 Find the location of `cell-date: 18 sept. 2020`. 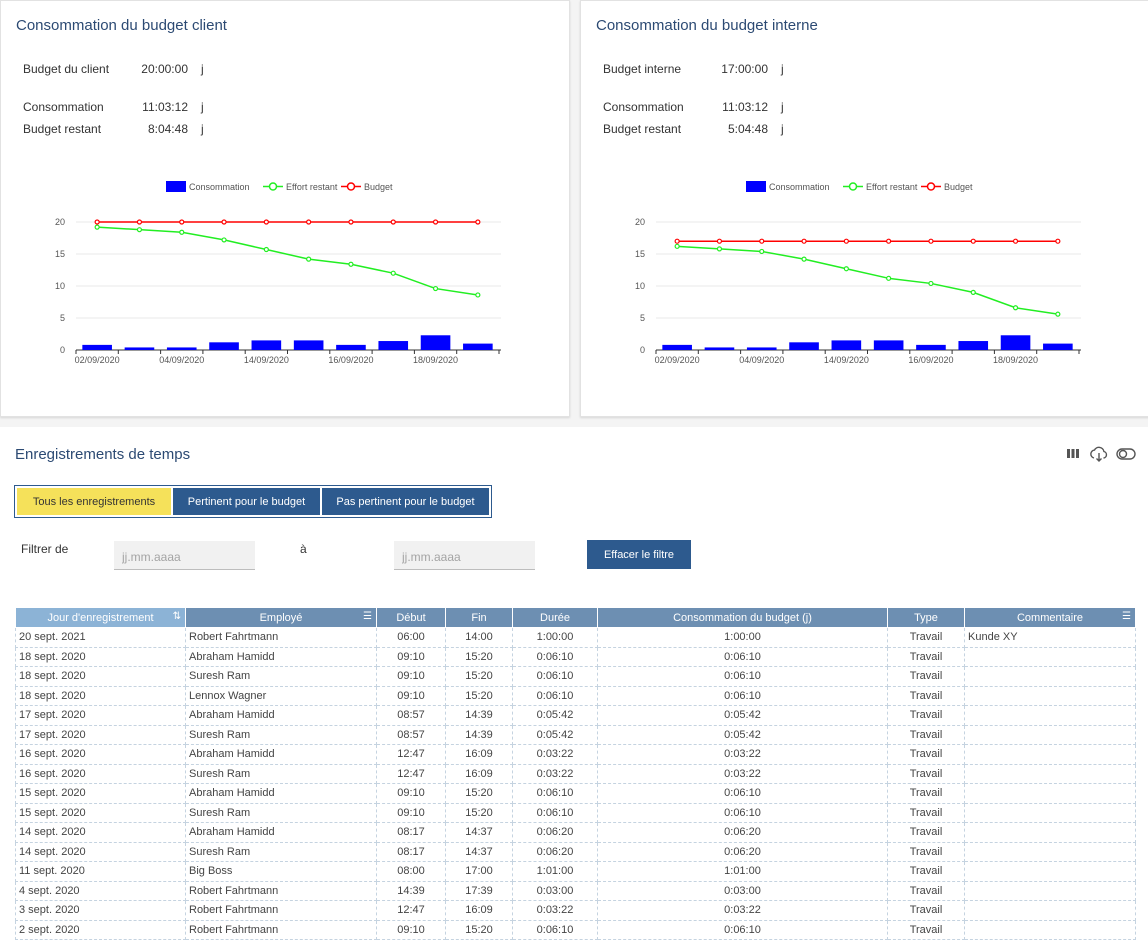

cell-date: 18 sept. 2020 is located at coordinates (100, 695).